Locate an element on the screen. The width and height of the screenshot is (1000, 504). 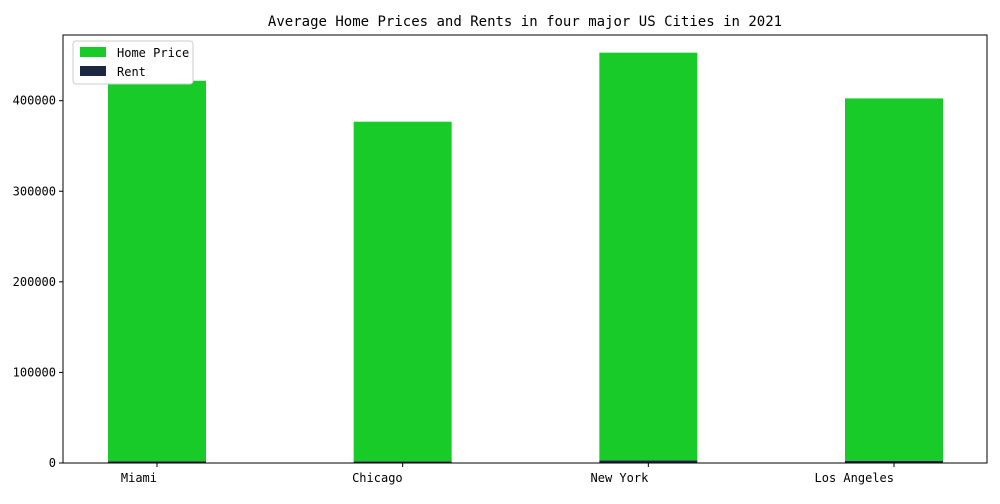
bar-rent-miami is located at coordinates (157, 462).